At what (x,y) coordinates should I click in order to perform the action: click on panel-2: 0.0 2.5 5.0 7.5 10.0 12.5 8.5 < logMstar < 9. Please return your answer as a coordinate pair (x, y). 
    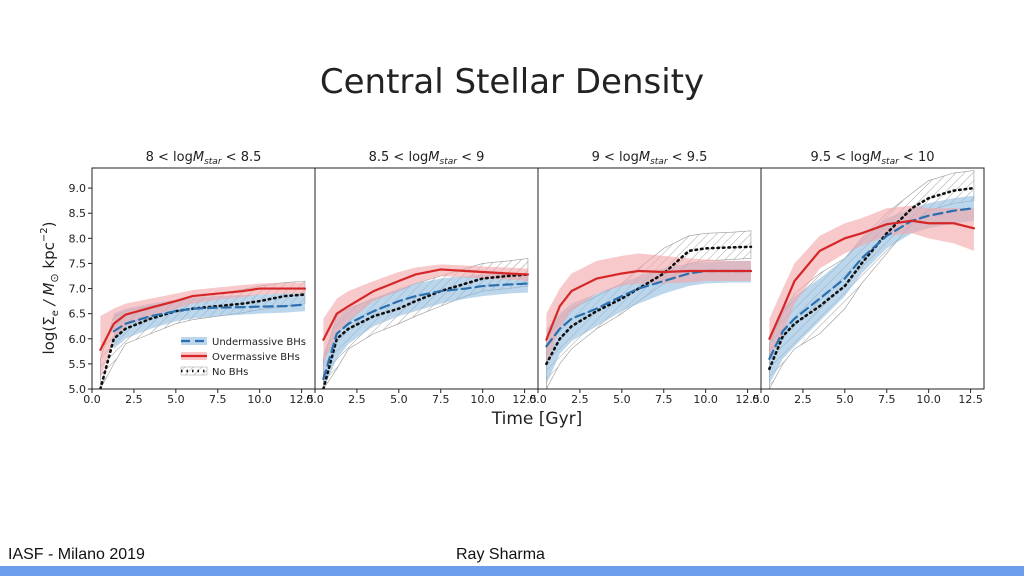
    Looking at the image, I should click on (422, 278).